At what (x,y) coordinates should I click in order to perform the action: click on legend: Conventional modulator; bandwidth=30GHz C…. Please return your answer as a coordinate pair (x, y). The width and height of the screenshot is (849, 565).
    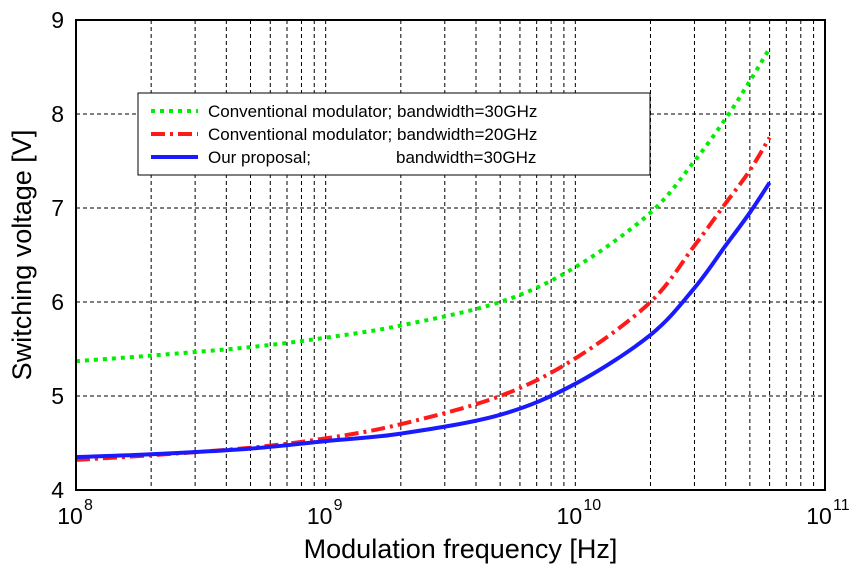
    Looking at the image, I should click on (394, 134).